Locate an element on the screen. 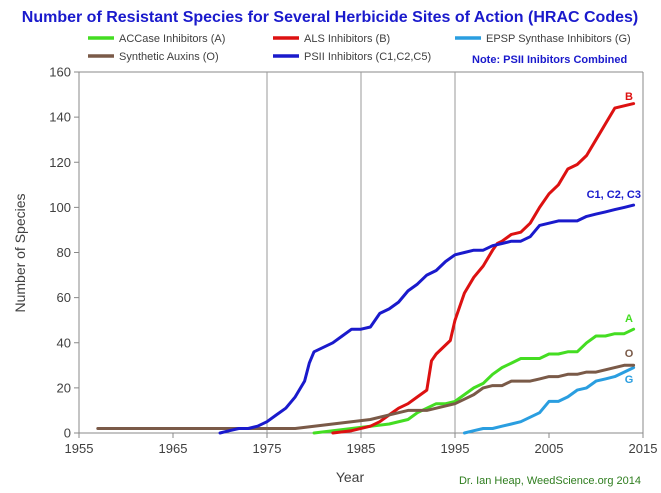  legend-entry-o: Synthetic Auxins (O) is located at coordinates (169, 57).